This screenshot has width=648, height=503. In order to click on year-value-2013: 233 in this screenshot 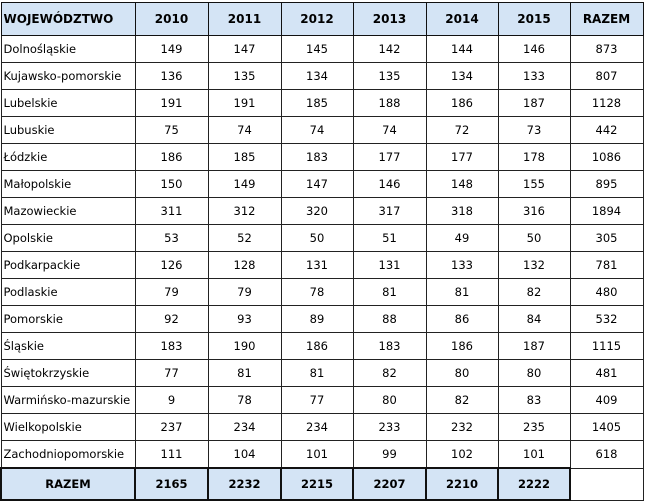, I will do `click(389, 427)`.